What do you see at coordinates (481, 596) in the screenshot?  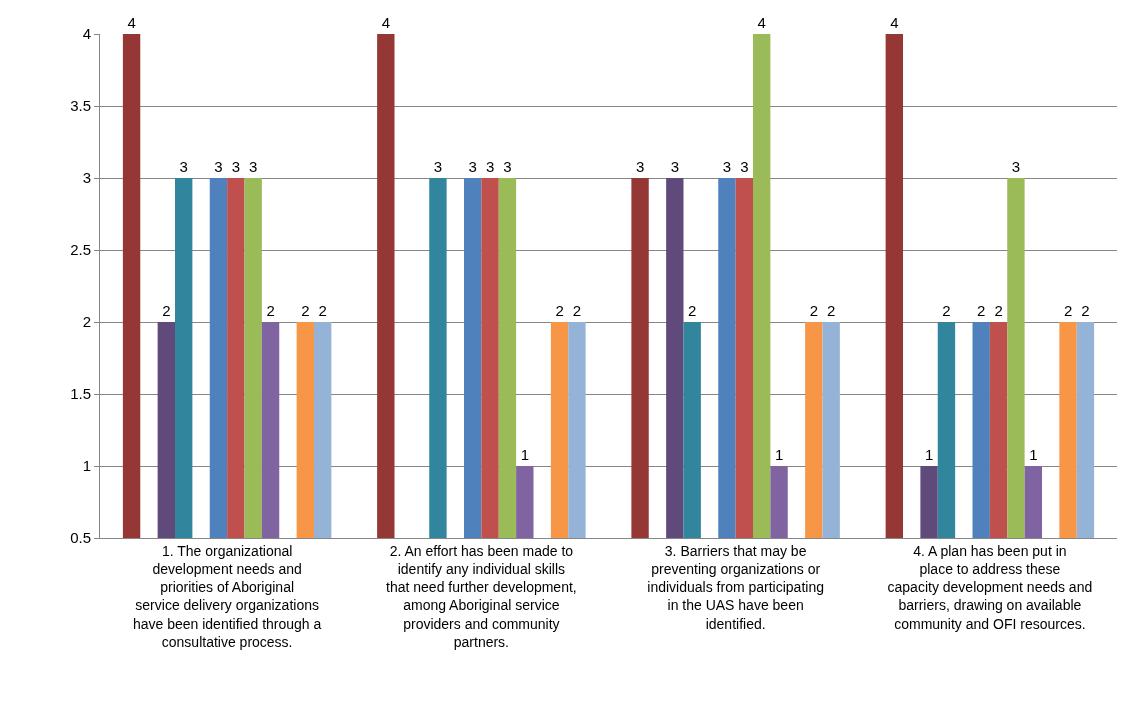 I see `x-tick-label: 2. An effort has been made to identify any individual skills that need further development, among Aboriginal service providers and community partners.` at bounding box center [481, 596].